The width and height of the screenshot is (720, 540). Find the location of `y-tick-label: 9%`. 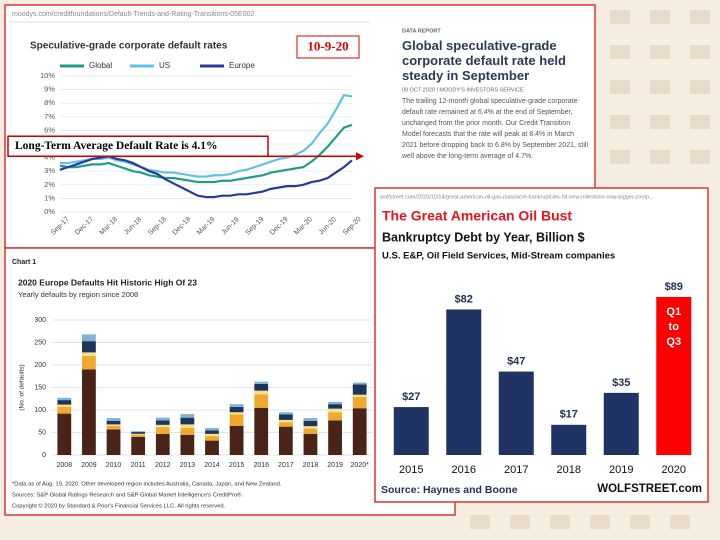

y-tick-label: 9% is located at coordinates (49, 89).